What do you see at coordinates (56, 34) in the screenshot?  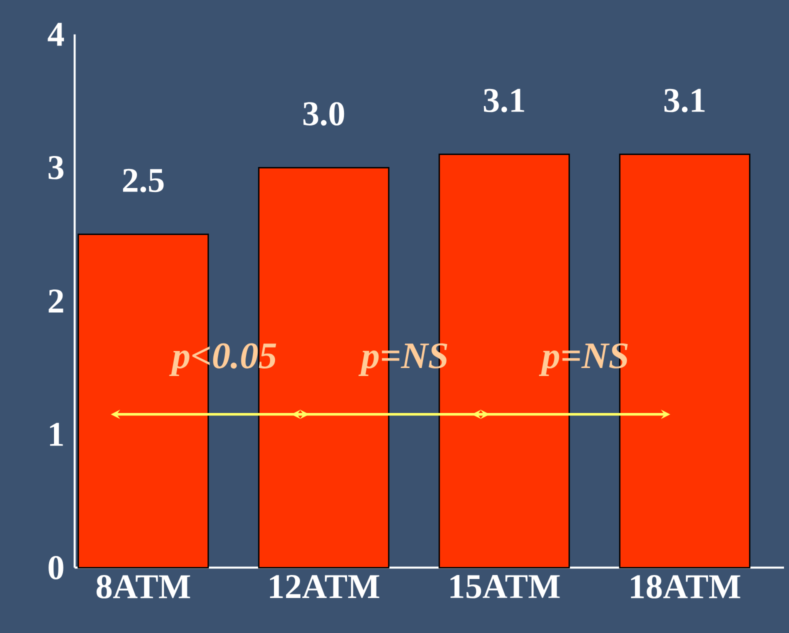 I see `y-tick-label: 4` at bounding box center [56, 34].